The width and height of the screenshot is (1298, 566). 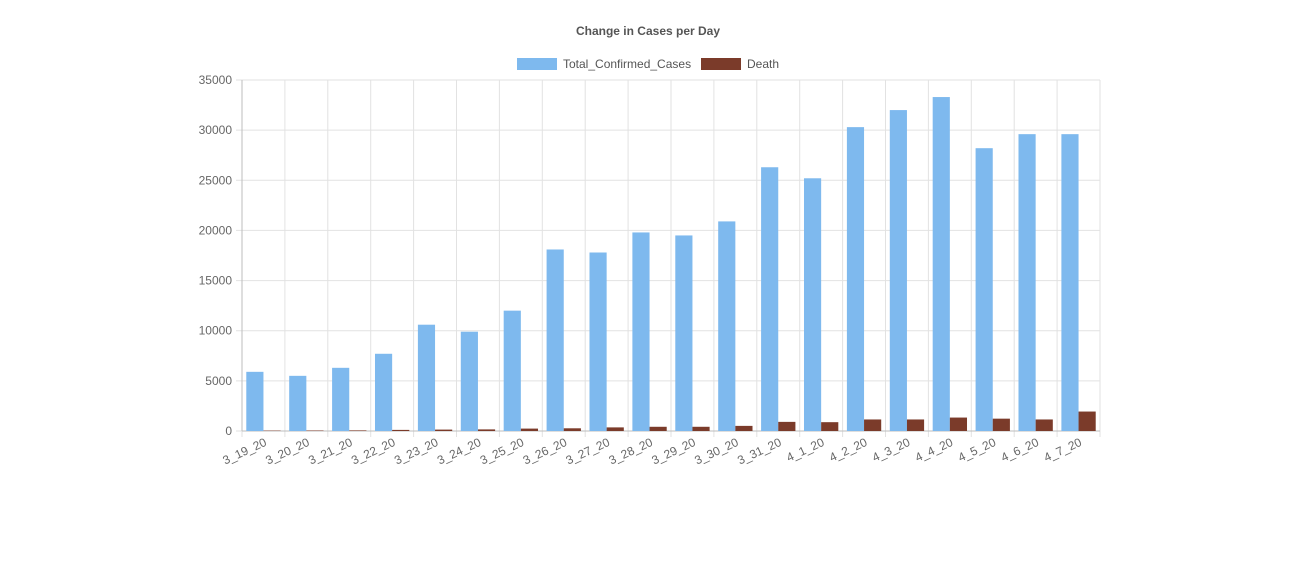 What do you see at coordinates (502, 451) in the screenshot?
I see `x-tick-label: 3_25_20` at bounding box center [502, 451].